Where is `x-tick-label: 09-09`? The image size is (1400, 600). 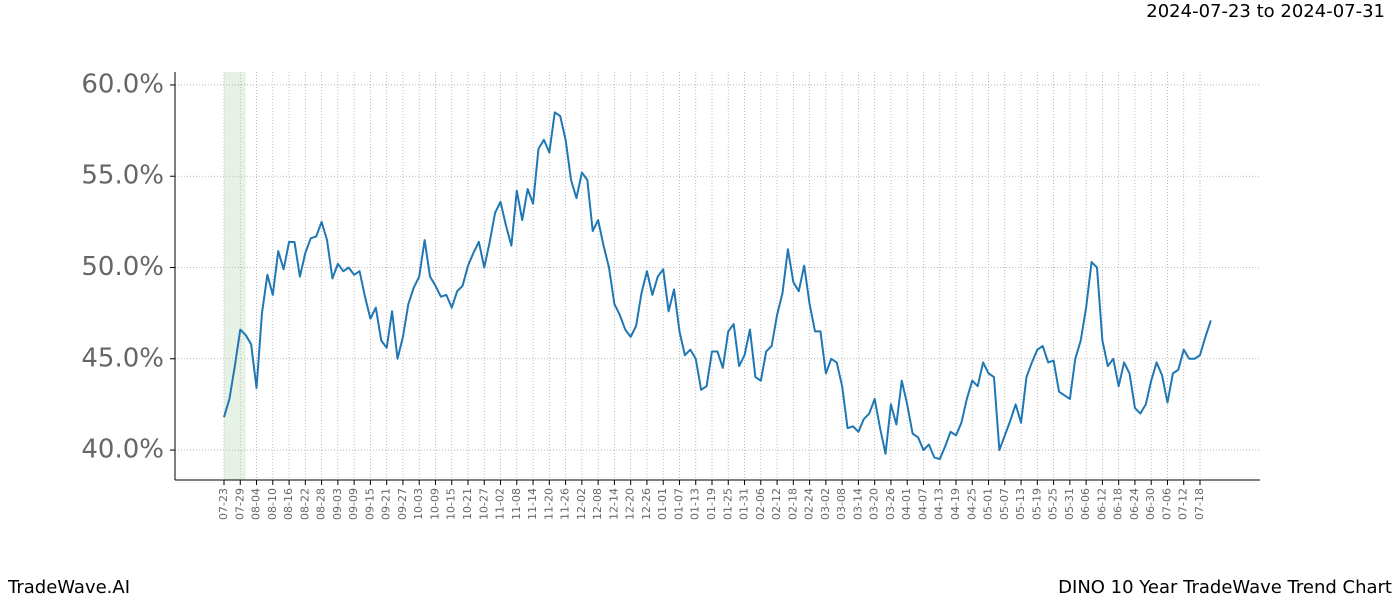 x-tick-label: 09-09 is located at coordinates (353, 504).